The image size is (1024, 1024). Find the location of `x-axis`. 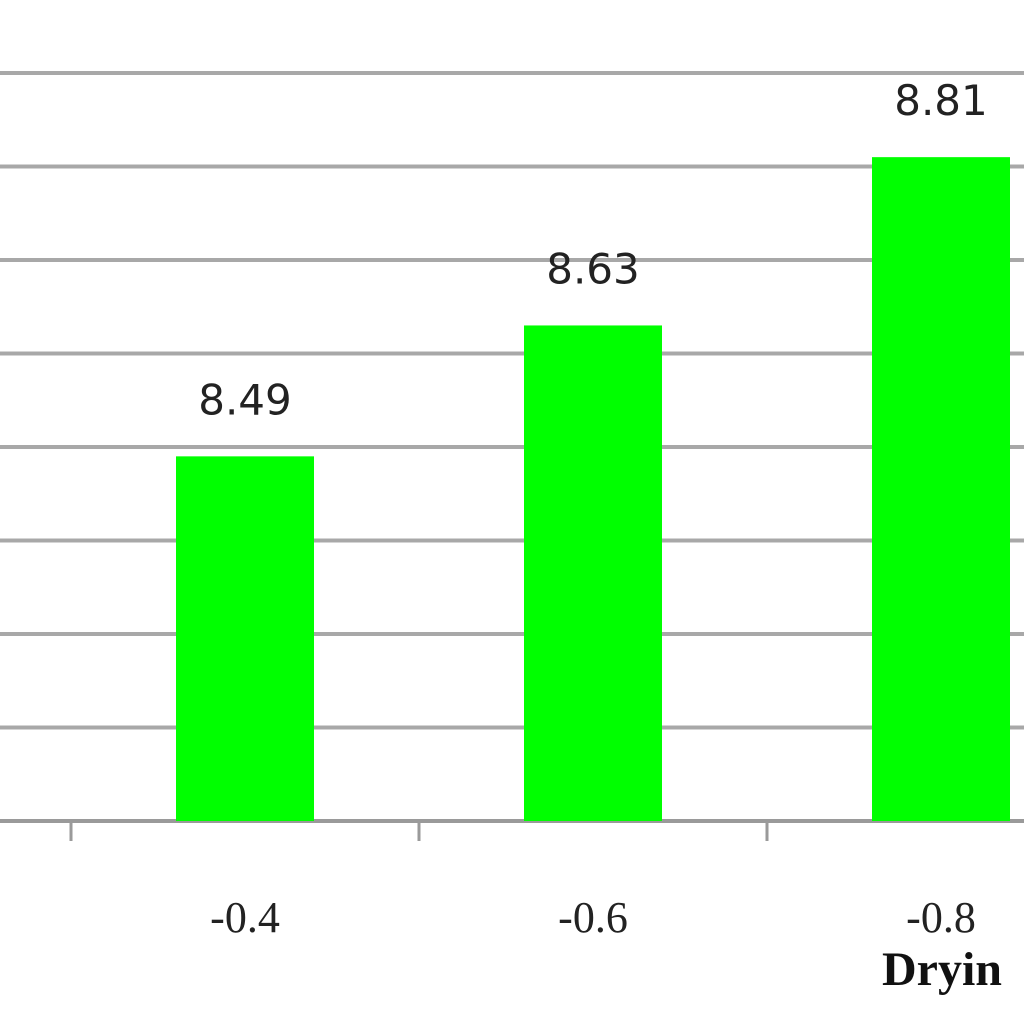

x-axis is located at coordinates (419, 831).